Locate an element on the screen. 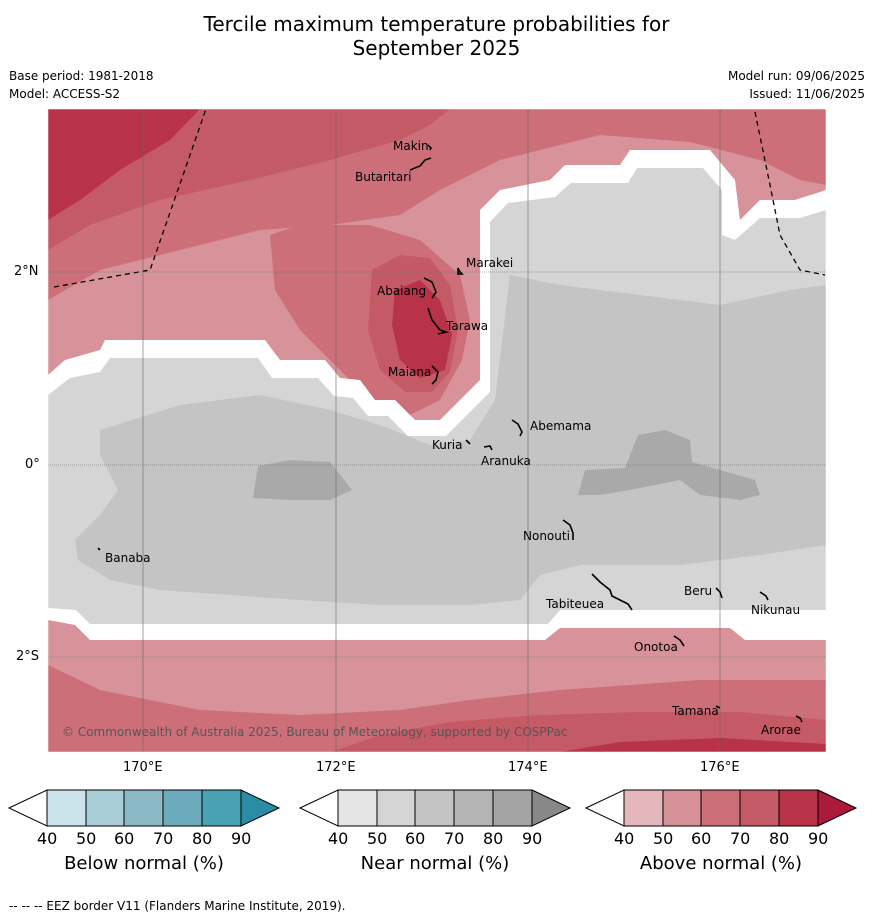  colorbar-above-normal is located at coordinates (721, 808).